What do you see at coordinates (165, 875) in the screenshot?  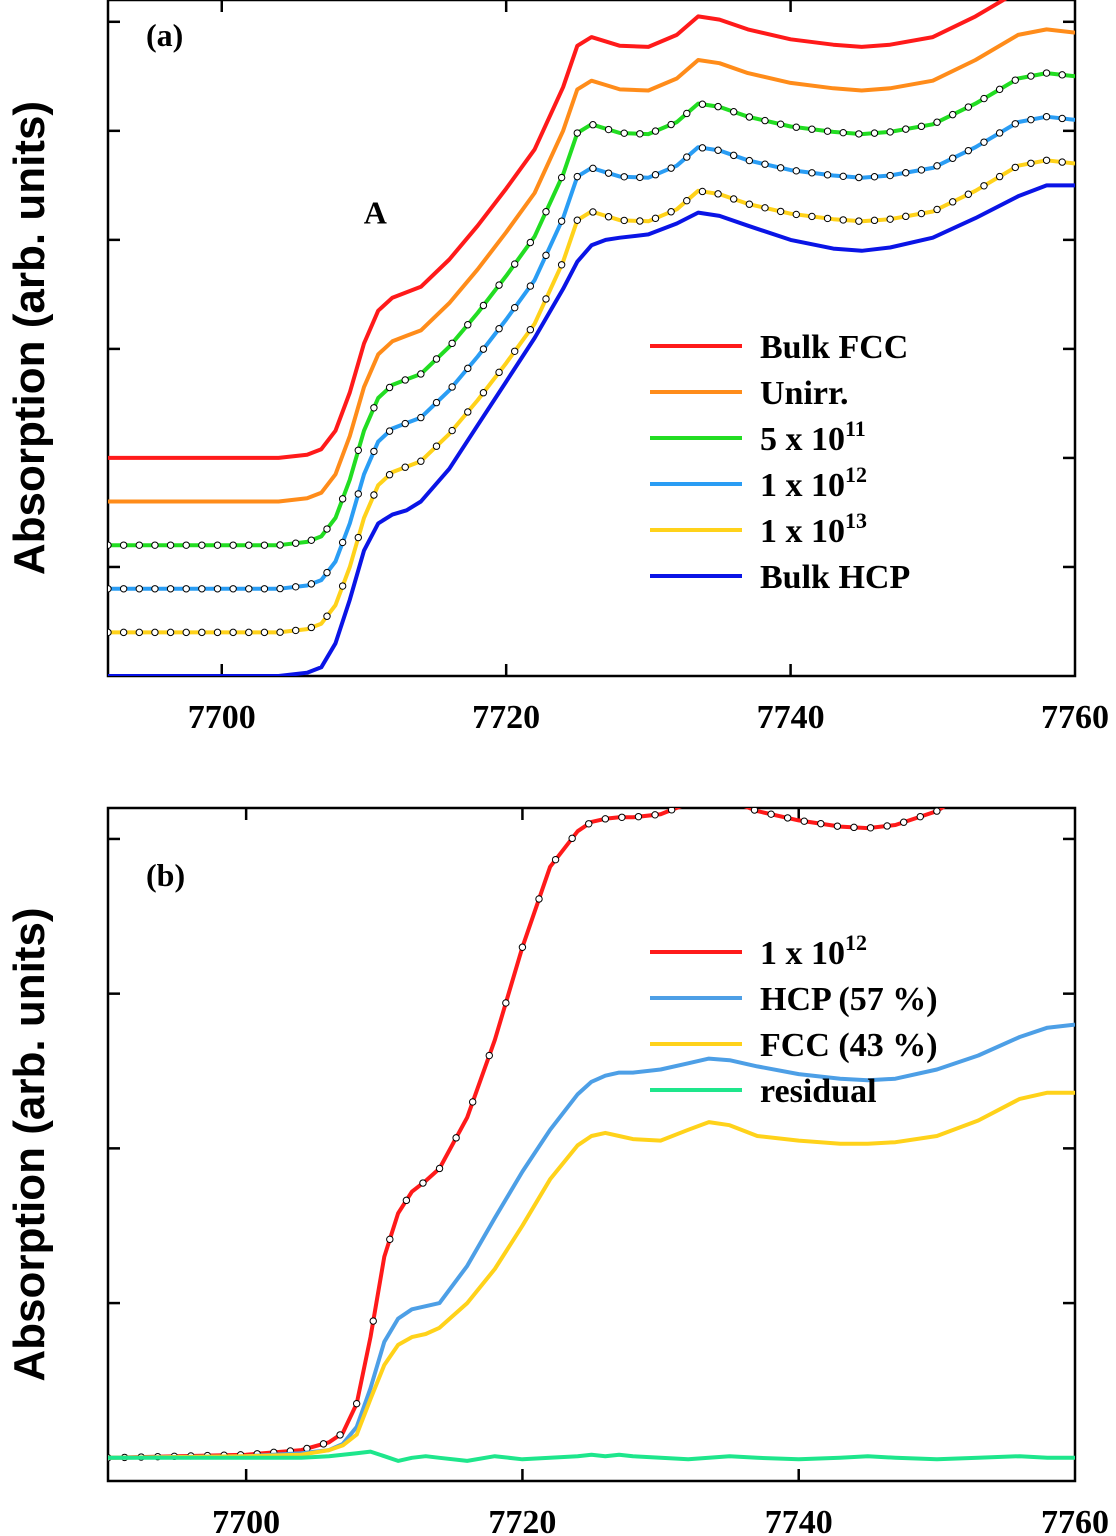 I see `panel-label: (b)` at bounding box center [165, 875].